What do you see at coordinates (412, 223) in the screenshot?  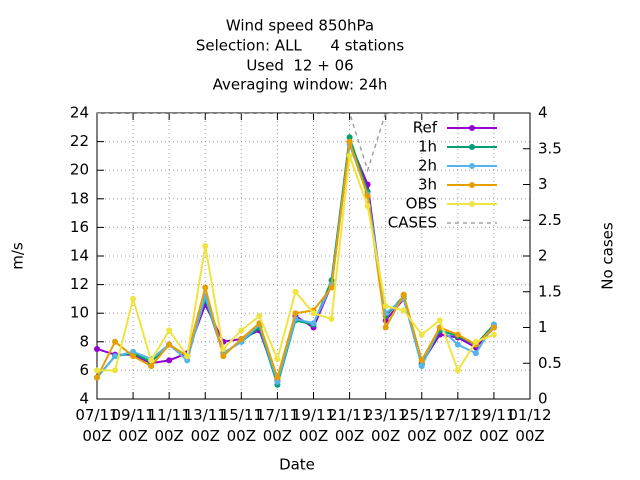 I see `legend-label: CASES` at bounding box center [412, 223].